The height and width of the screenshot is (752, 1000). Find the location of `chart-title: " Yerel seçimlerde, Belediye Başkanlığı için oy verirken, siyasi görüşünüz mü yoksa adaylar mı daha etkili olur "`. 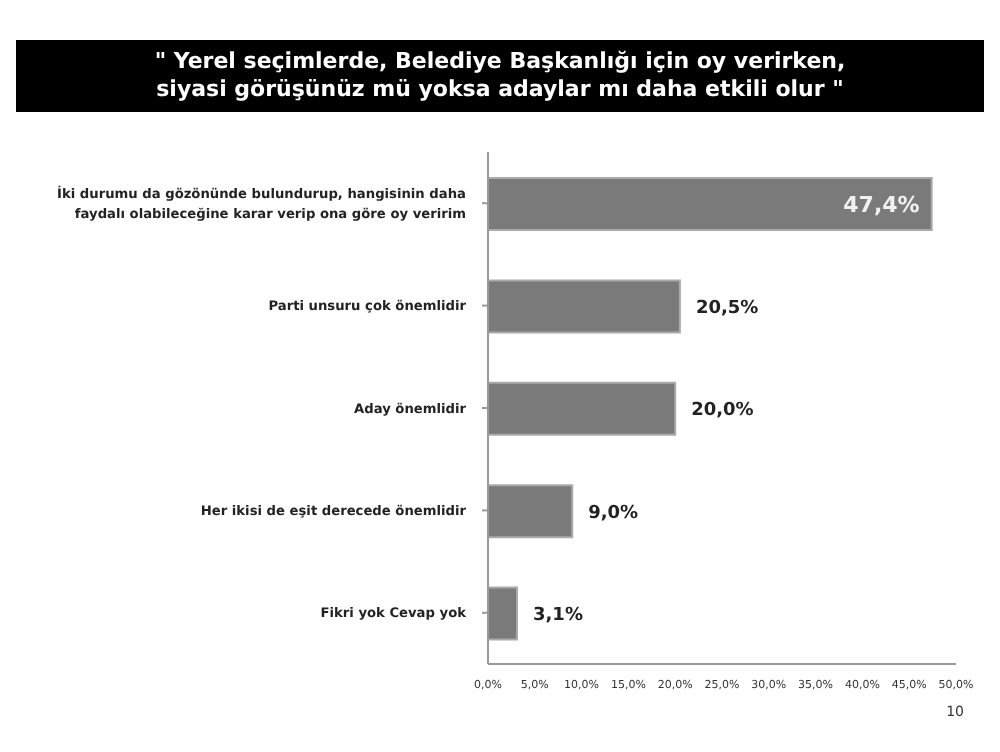

chart-title: " Yerel seçimlerde, Belediye Başkanlığı için oy verirken, siyasi görüşünüz mü yoksa adaylar mı daha etkili olur " is located at coordinates (500, 76).